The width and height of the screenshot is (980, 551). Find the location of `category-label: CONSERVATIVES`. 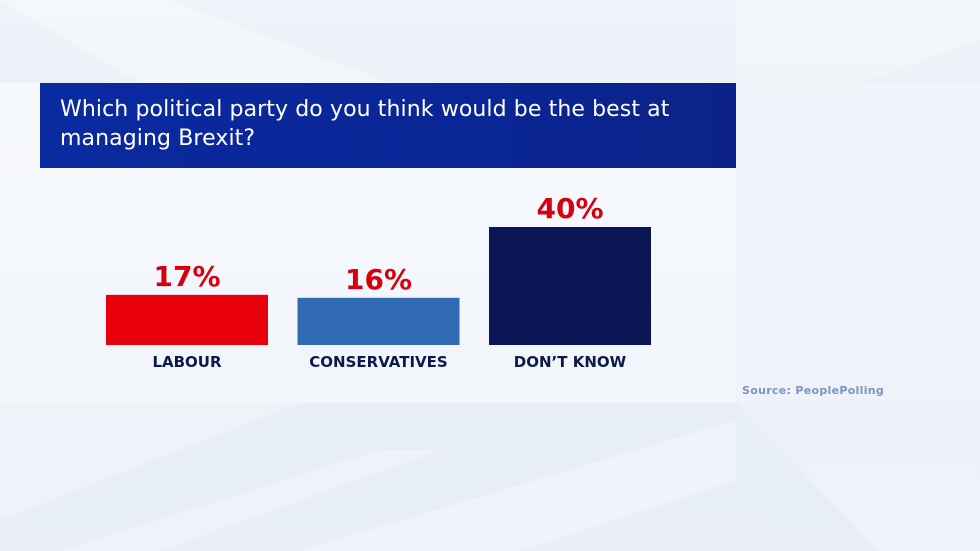

category-label: CONSERVATIVES is located at coordinates (378, 362).